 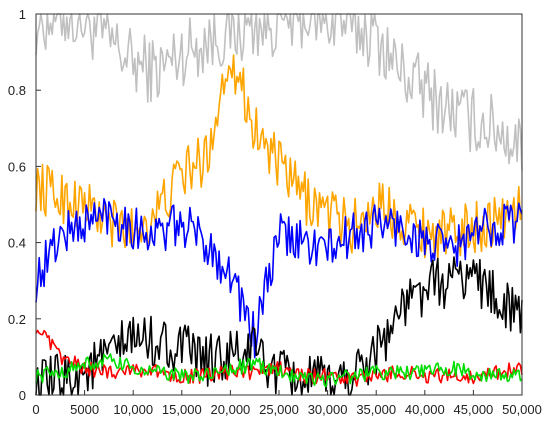 I want to click on x-tick-label: 30,000, so click(x=328, y=409).